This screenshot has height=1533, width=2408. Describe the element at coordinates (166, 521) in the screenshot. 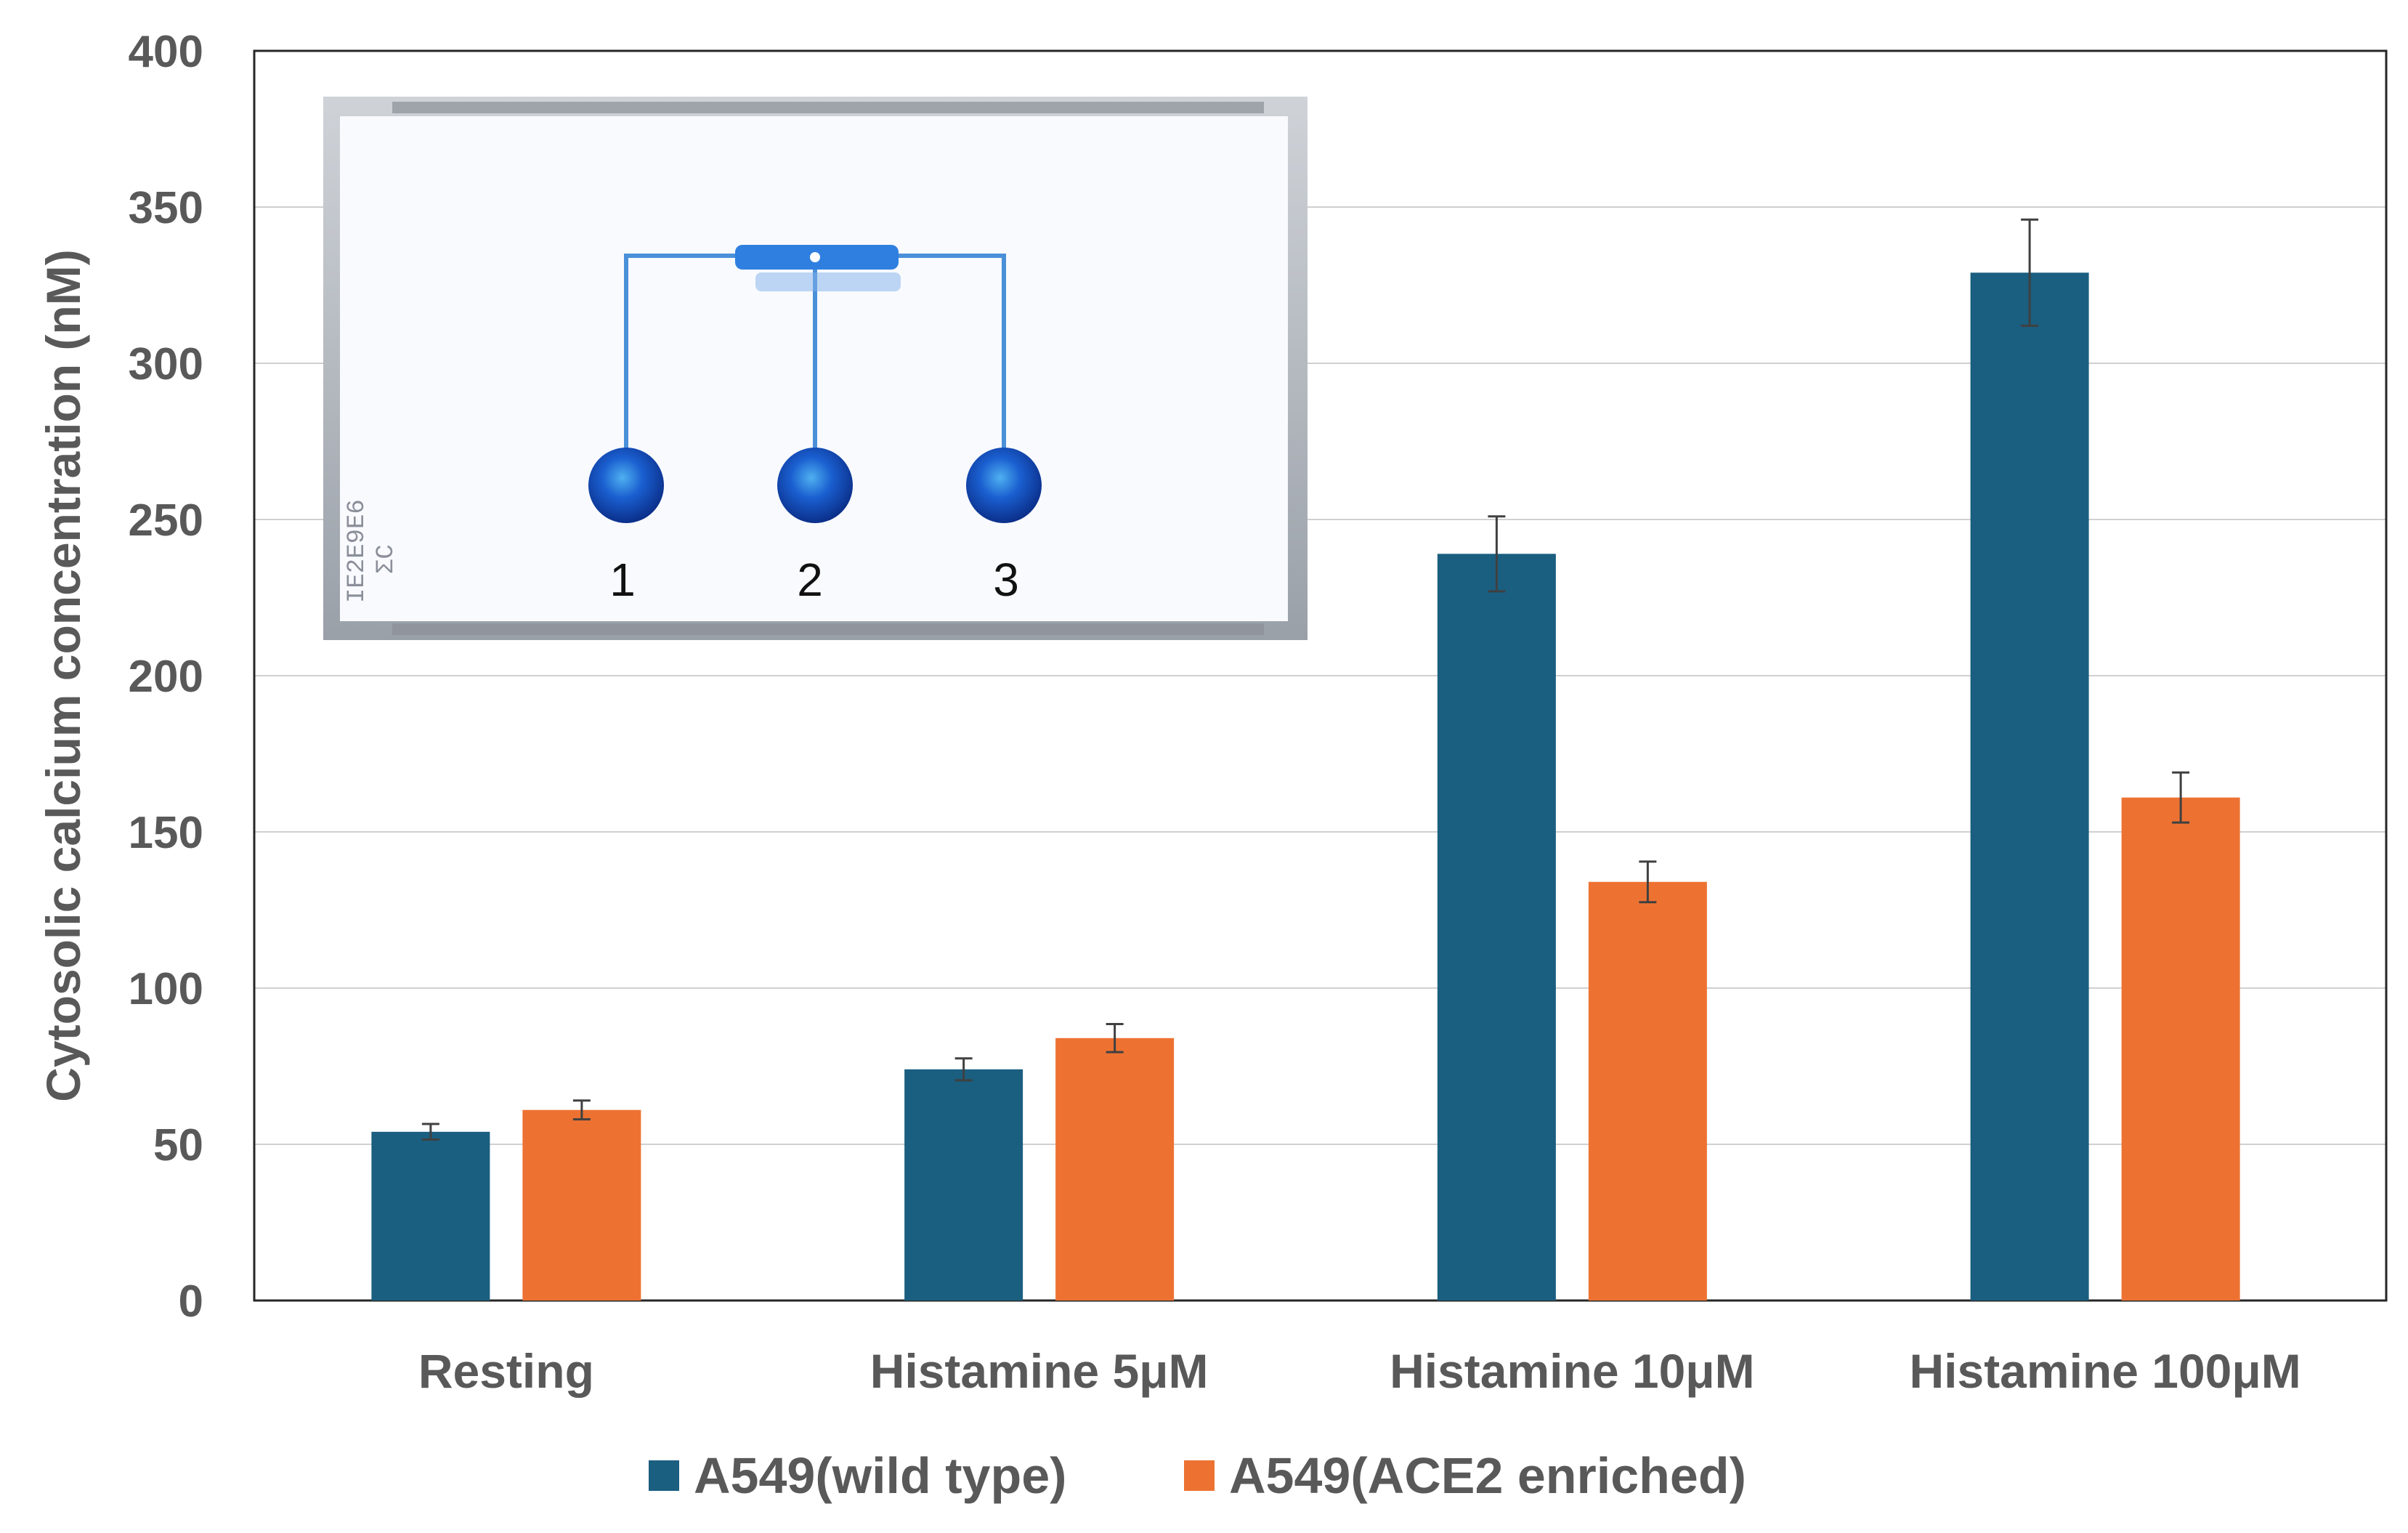

I see `y-tick-label: 250` at that location.